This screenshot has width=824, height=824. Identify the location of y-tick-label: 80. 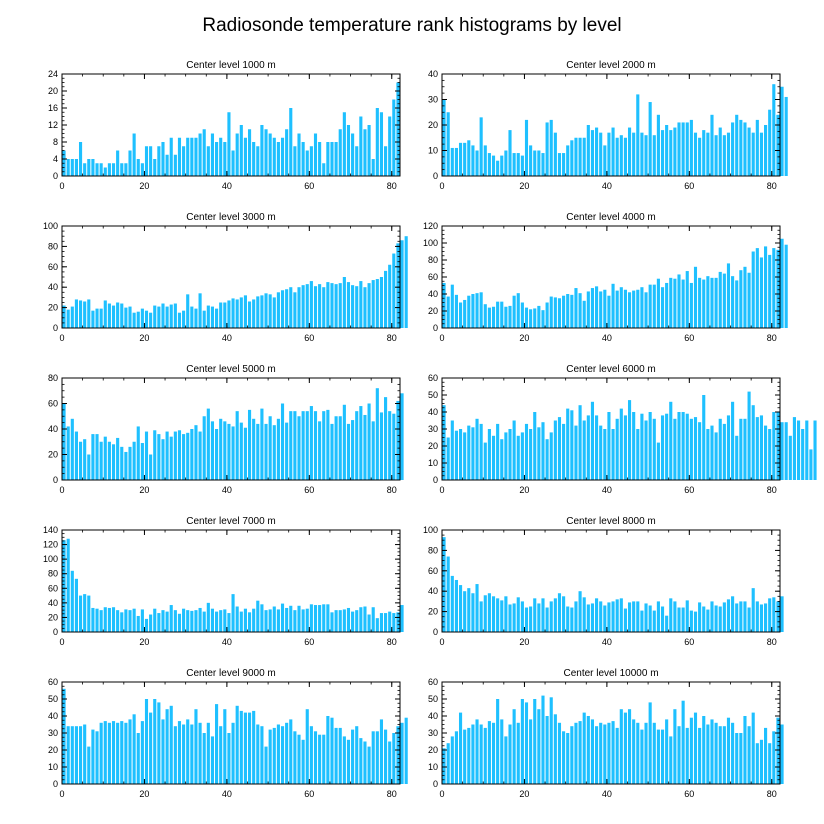
(53, 574).